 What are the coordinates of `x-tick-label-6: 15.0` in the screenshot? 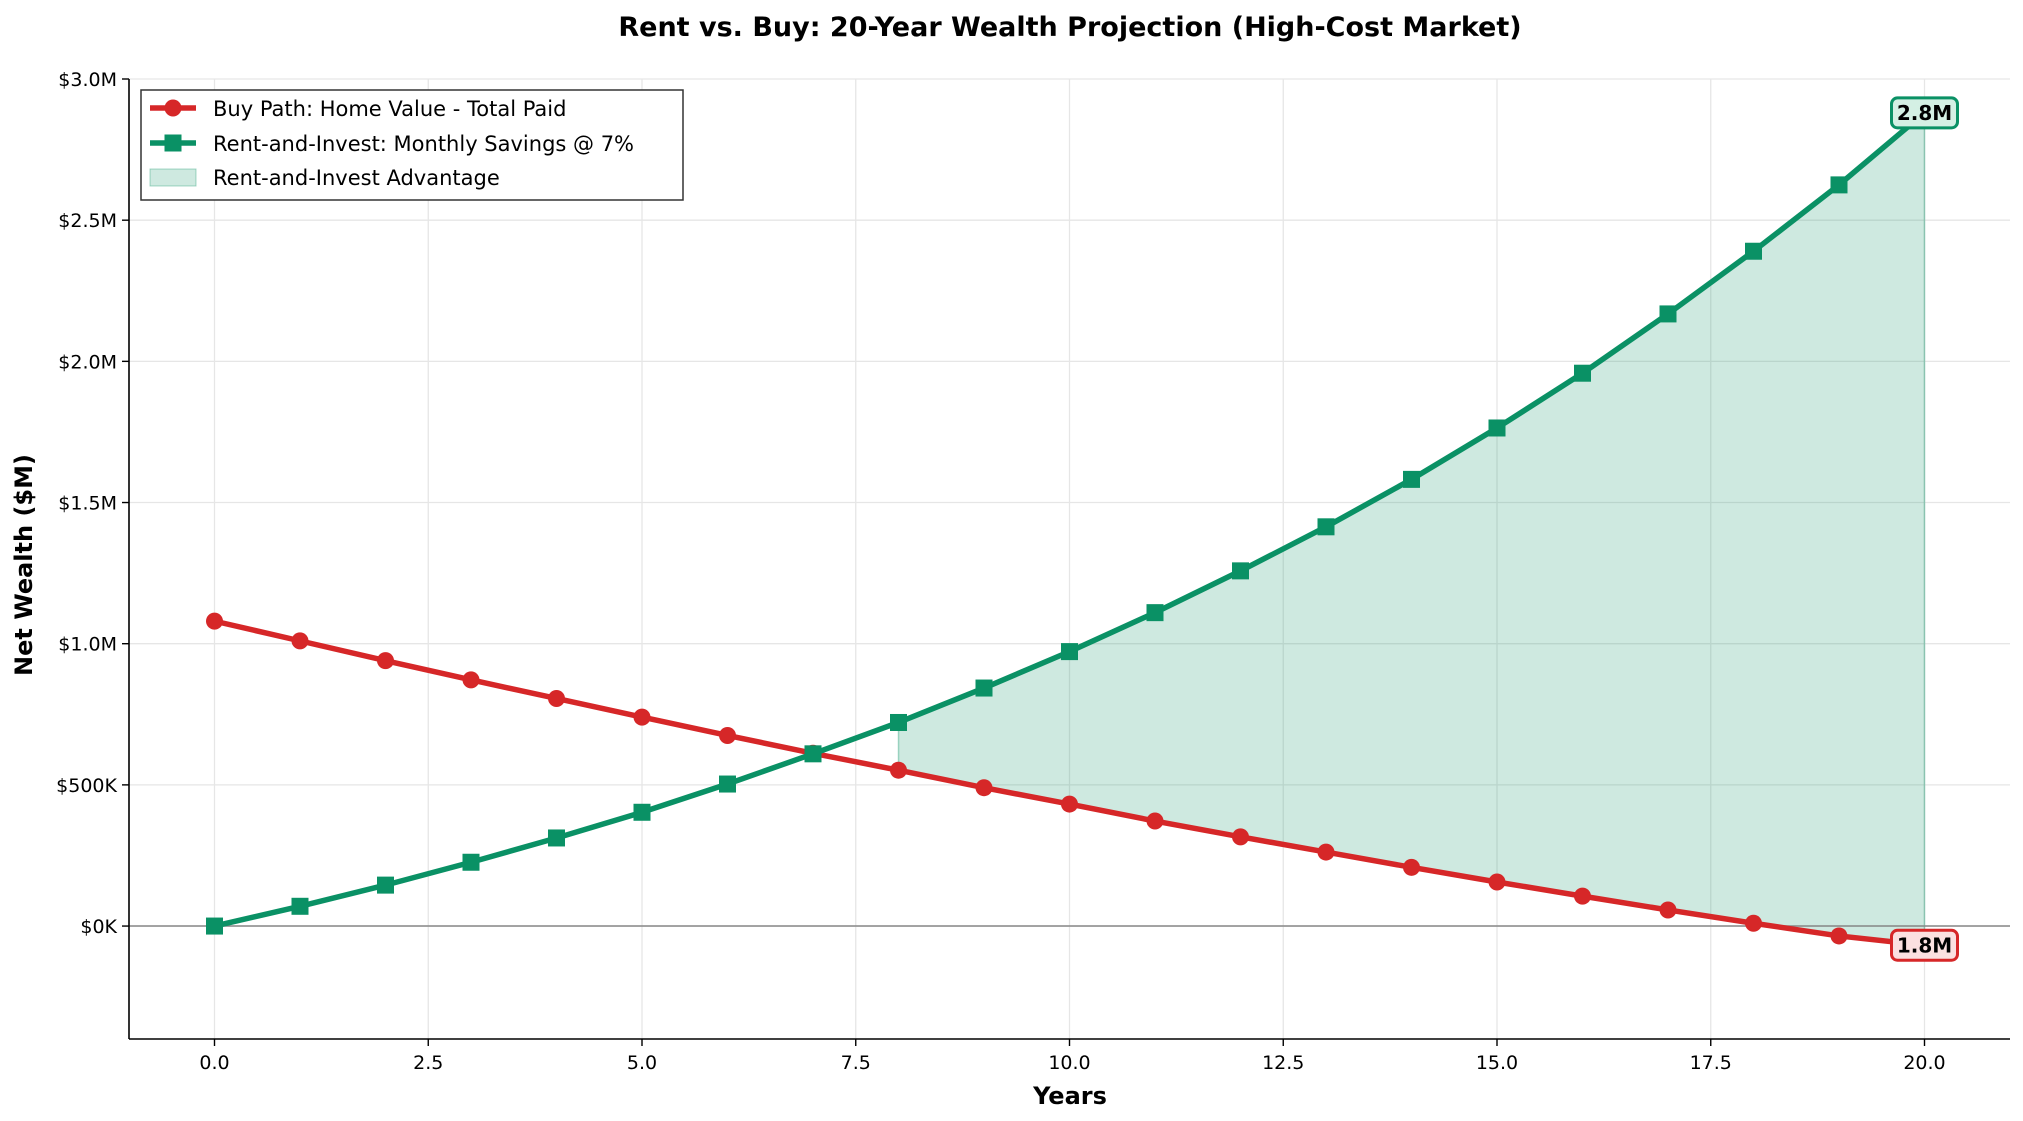 It's located at (1497, 1063).